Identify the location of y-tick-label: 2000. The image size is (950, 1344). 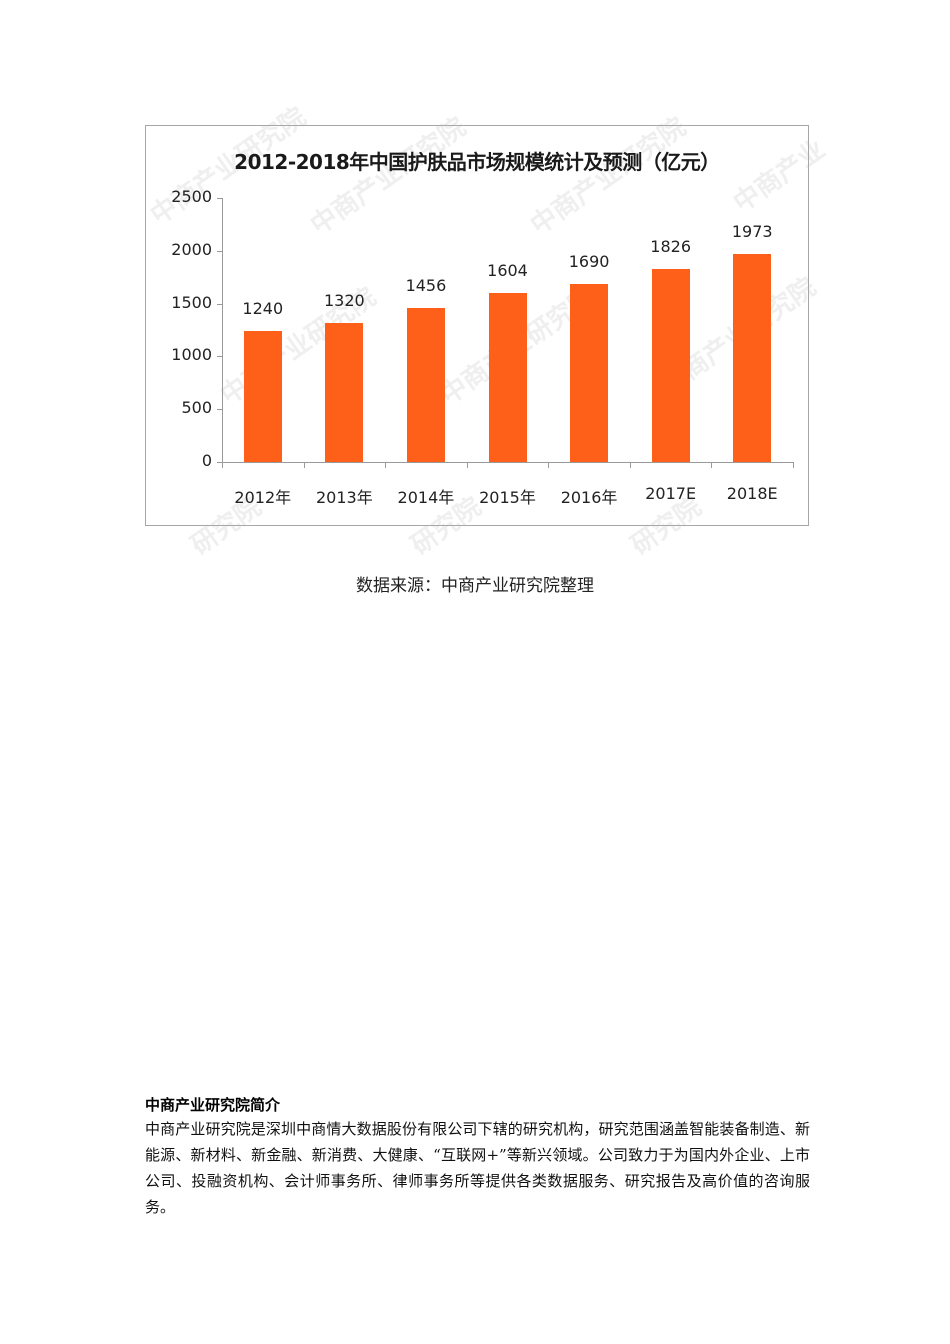
(191, 249).